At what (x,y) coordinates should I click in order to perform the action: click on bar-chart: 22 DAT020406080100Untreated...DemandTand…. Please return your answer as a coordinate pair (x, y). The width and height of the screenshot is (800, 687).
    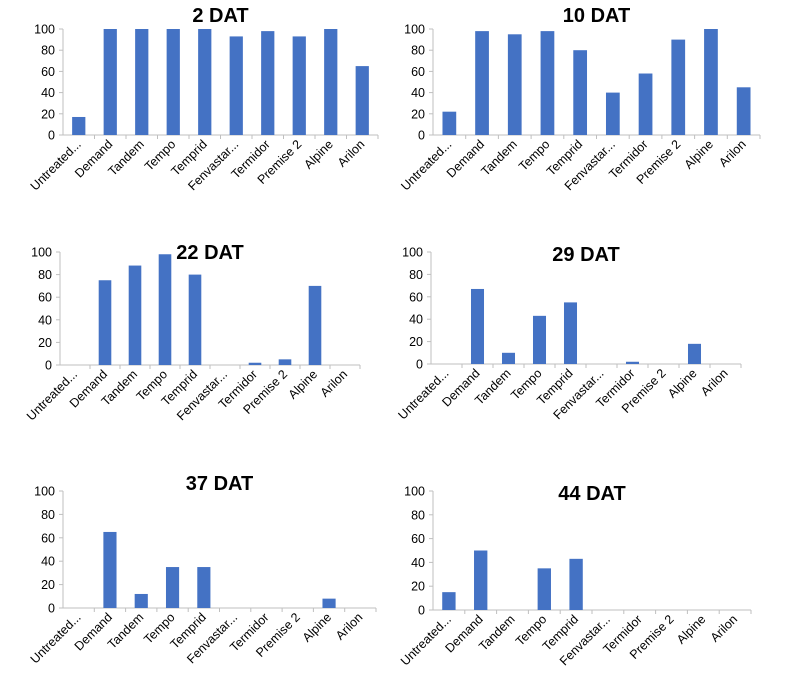
    Looking at the image, I should click on (192, 332).